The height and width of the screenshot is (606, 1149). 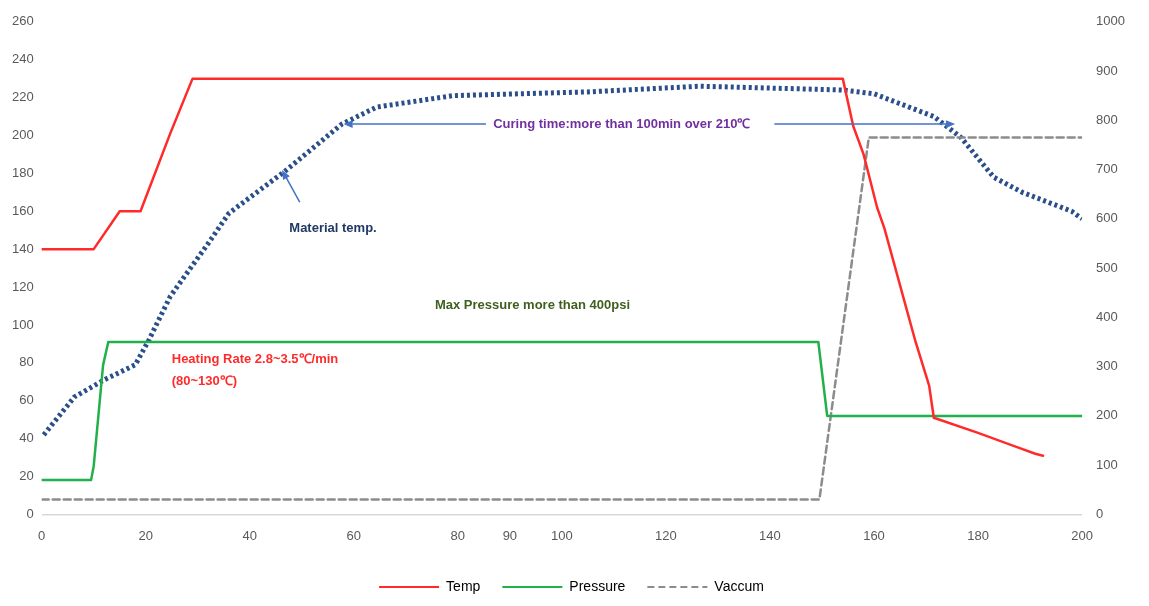 What do you see at coordinates (874, 535) in the screenshot?
I see `x-tick-label: 160` at bounding box center [874, 535].